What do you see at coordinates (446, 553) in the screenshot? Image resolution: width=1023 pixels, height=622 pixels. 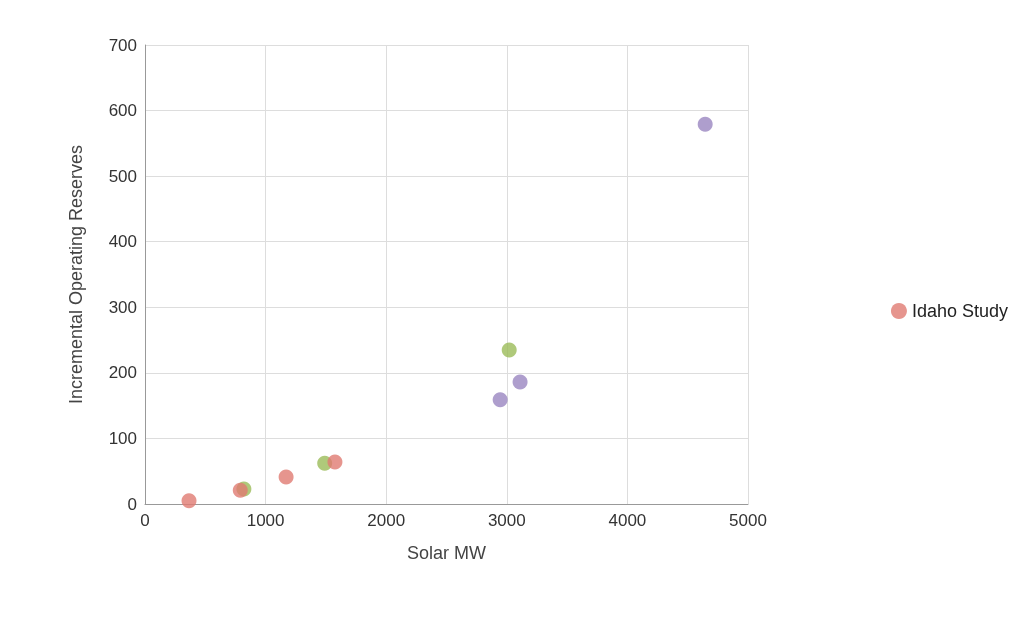 I see `x-axis-title: Solar MW` at bounding box center [446, 553].